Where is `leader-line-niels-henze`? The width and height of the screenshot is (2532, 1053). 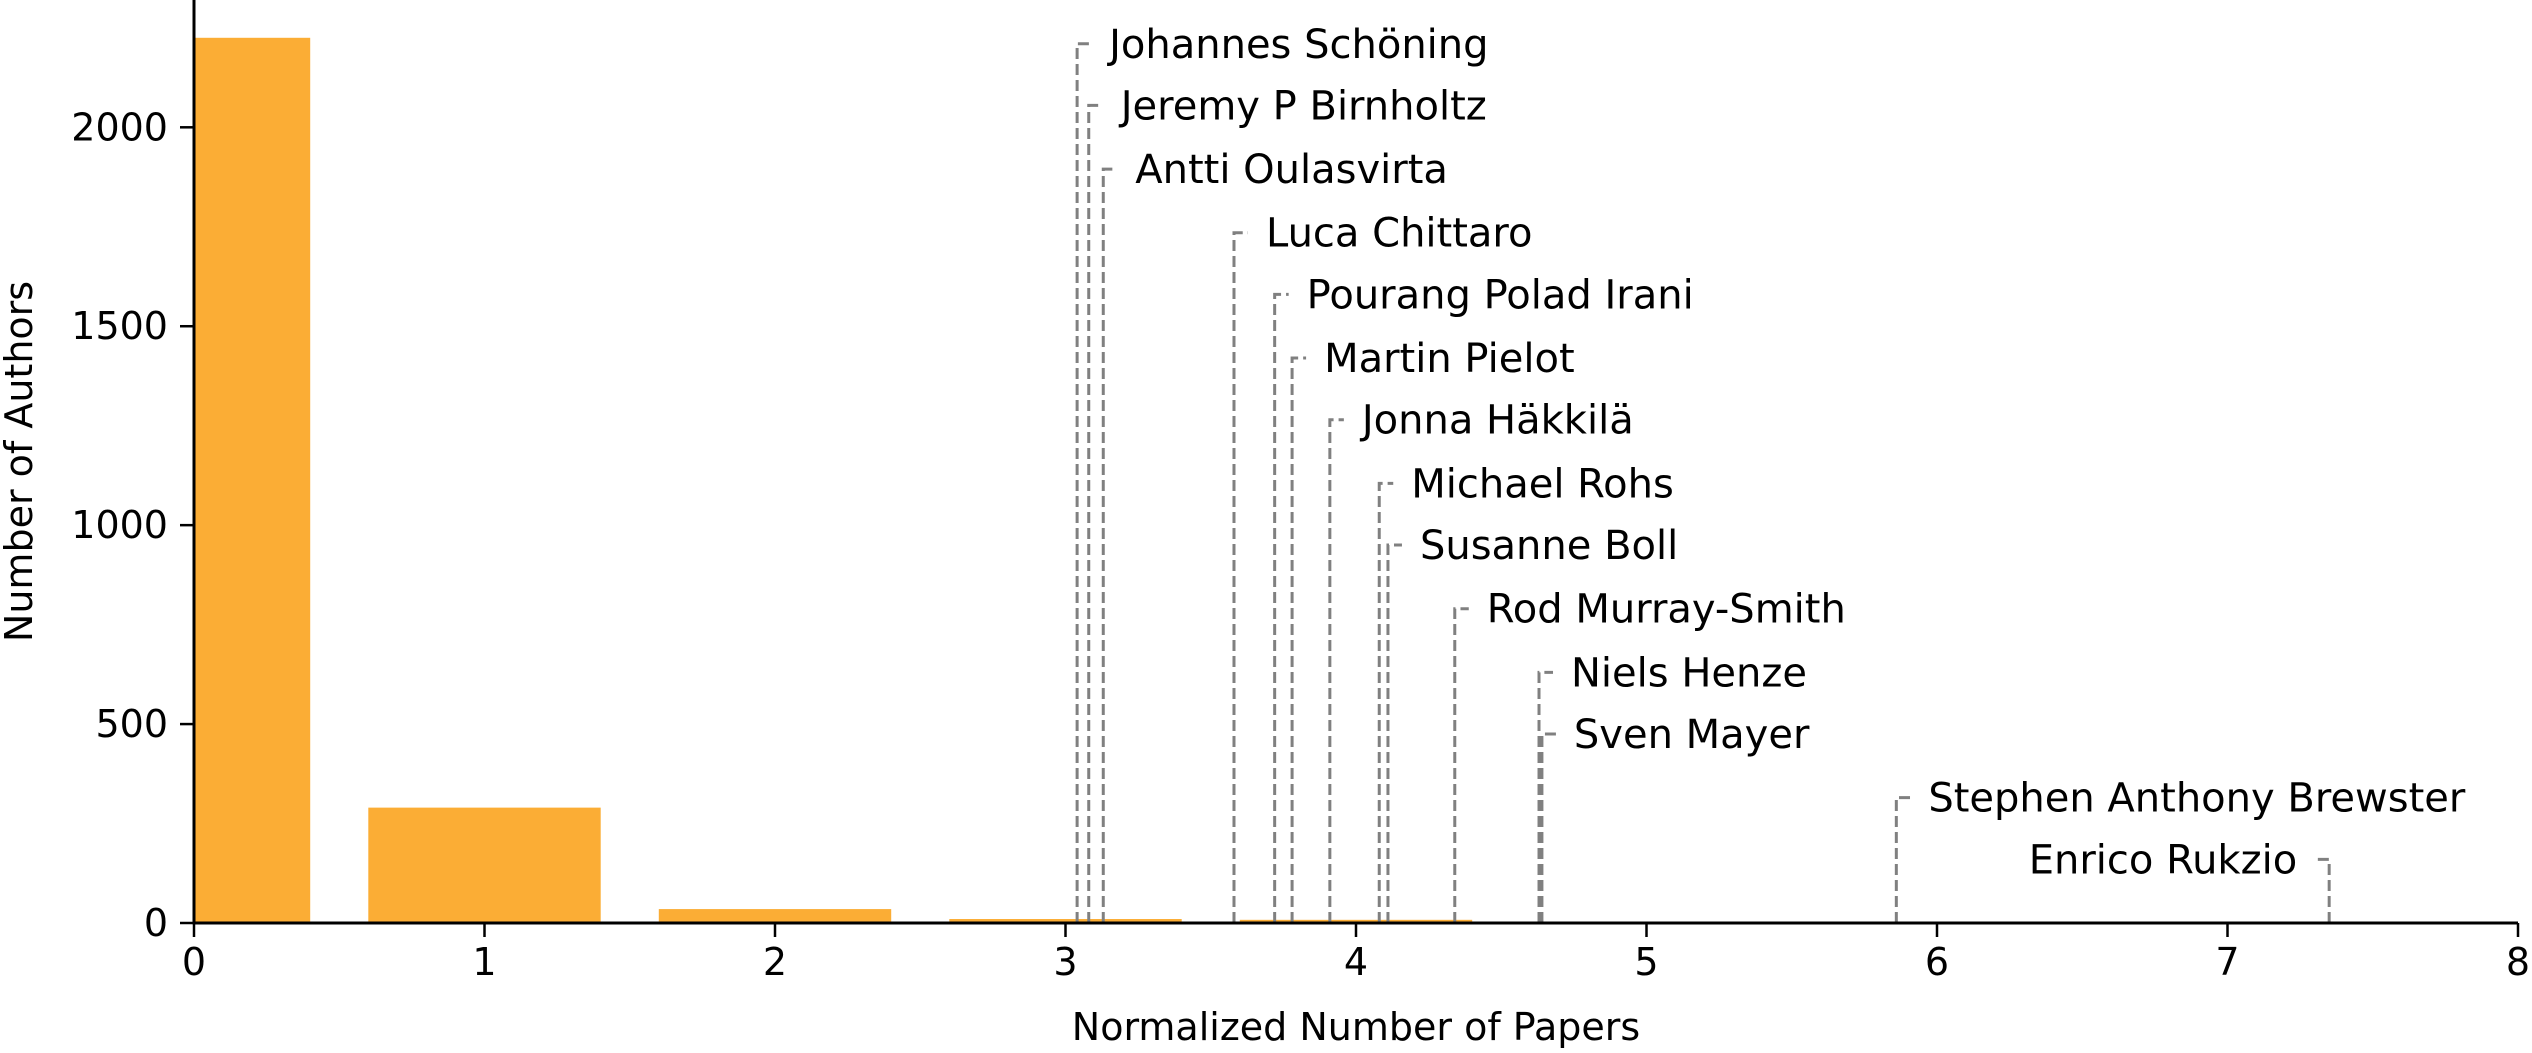 leader-line-niels-henze is located at coordinates (1545, 796).